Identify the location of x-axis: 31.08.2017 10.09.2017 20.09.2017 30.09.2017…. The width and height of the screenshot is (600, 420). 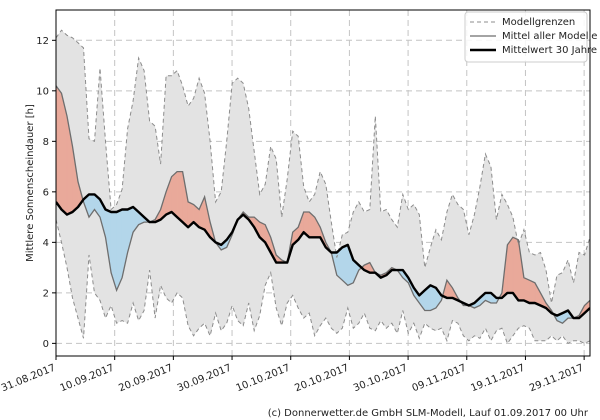
(292, 375).